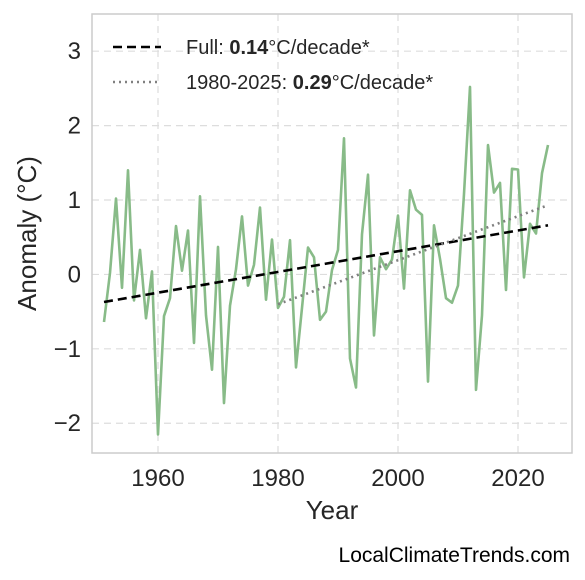  I want to click on site-credit: LocalClimateTrends.com, so click(454, 555).